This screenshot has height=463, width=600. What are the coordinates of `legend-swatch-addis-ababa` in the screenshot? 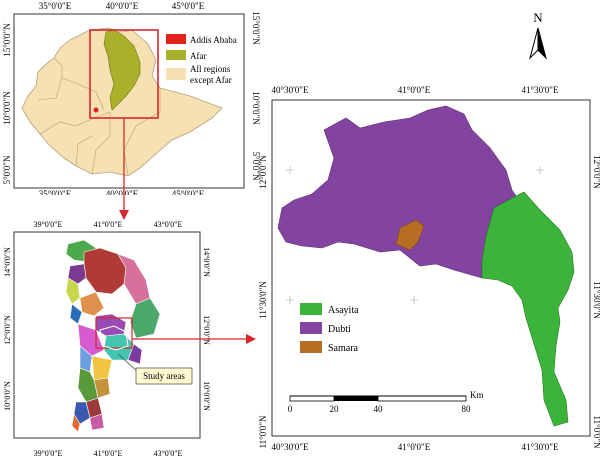 It's located at (176, 39).